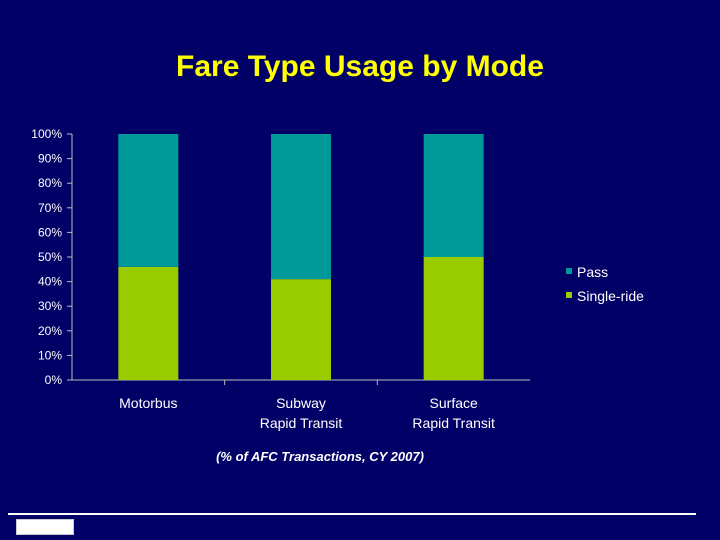  I want to click on chart-title: Fare Type Usage by Mode, so click(360, 66).